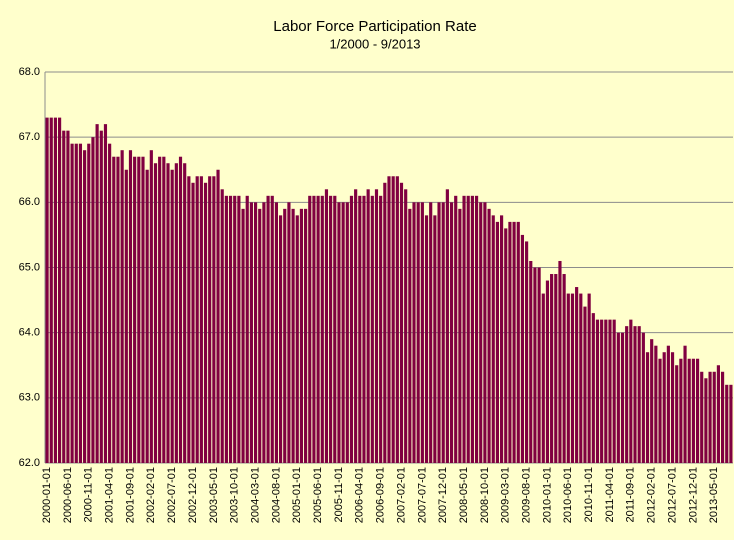  I want to click on x-tick-label: 2007-02-01, so click(401, 495).